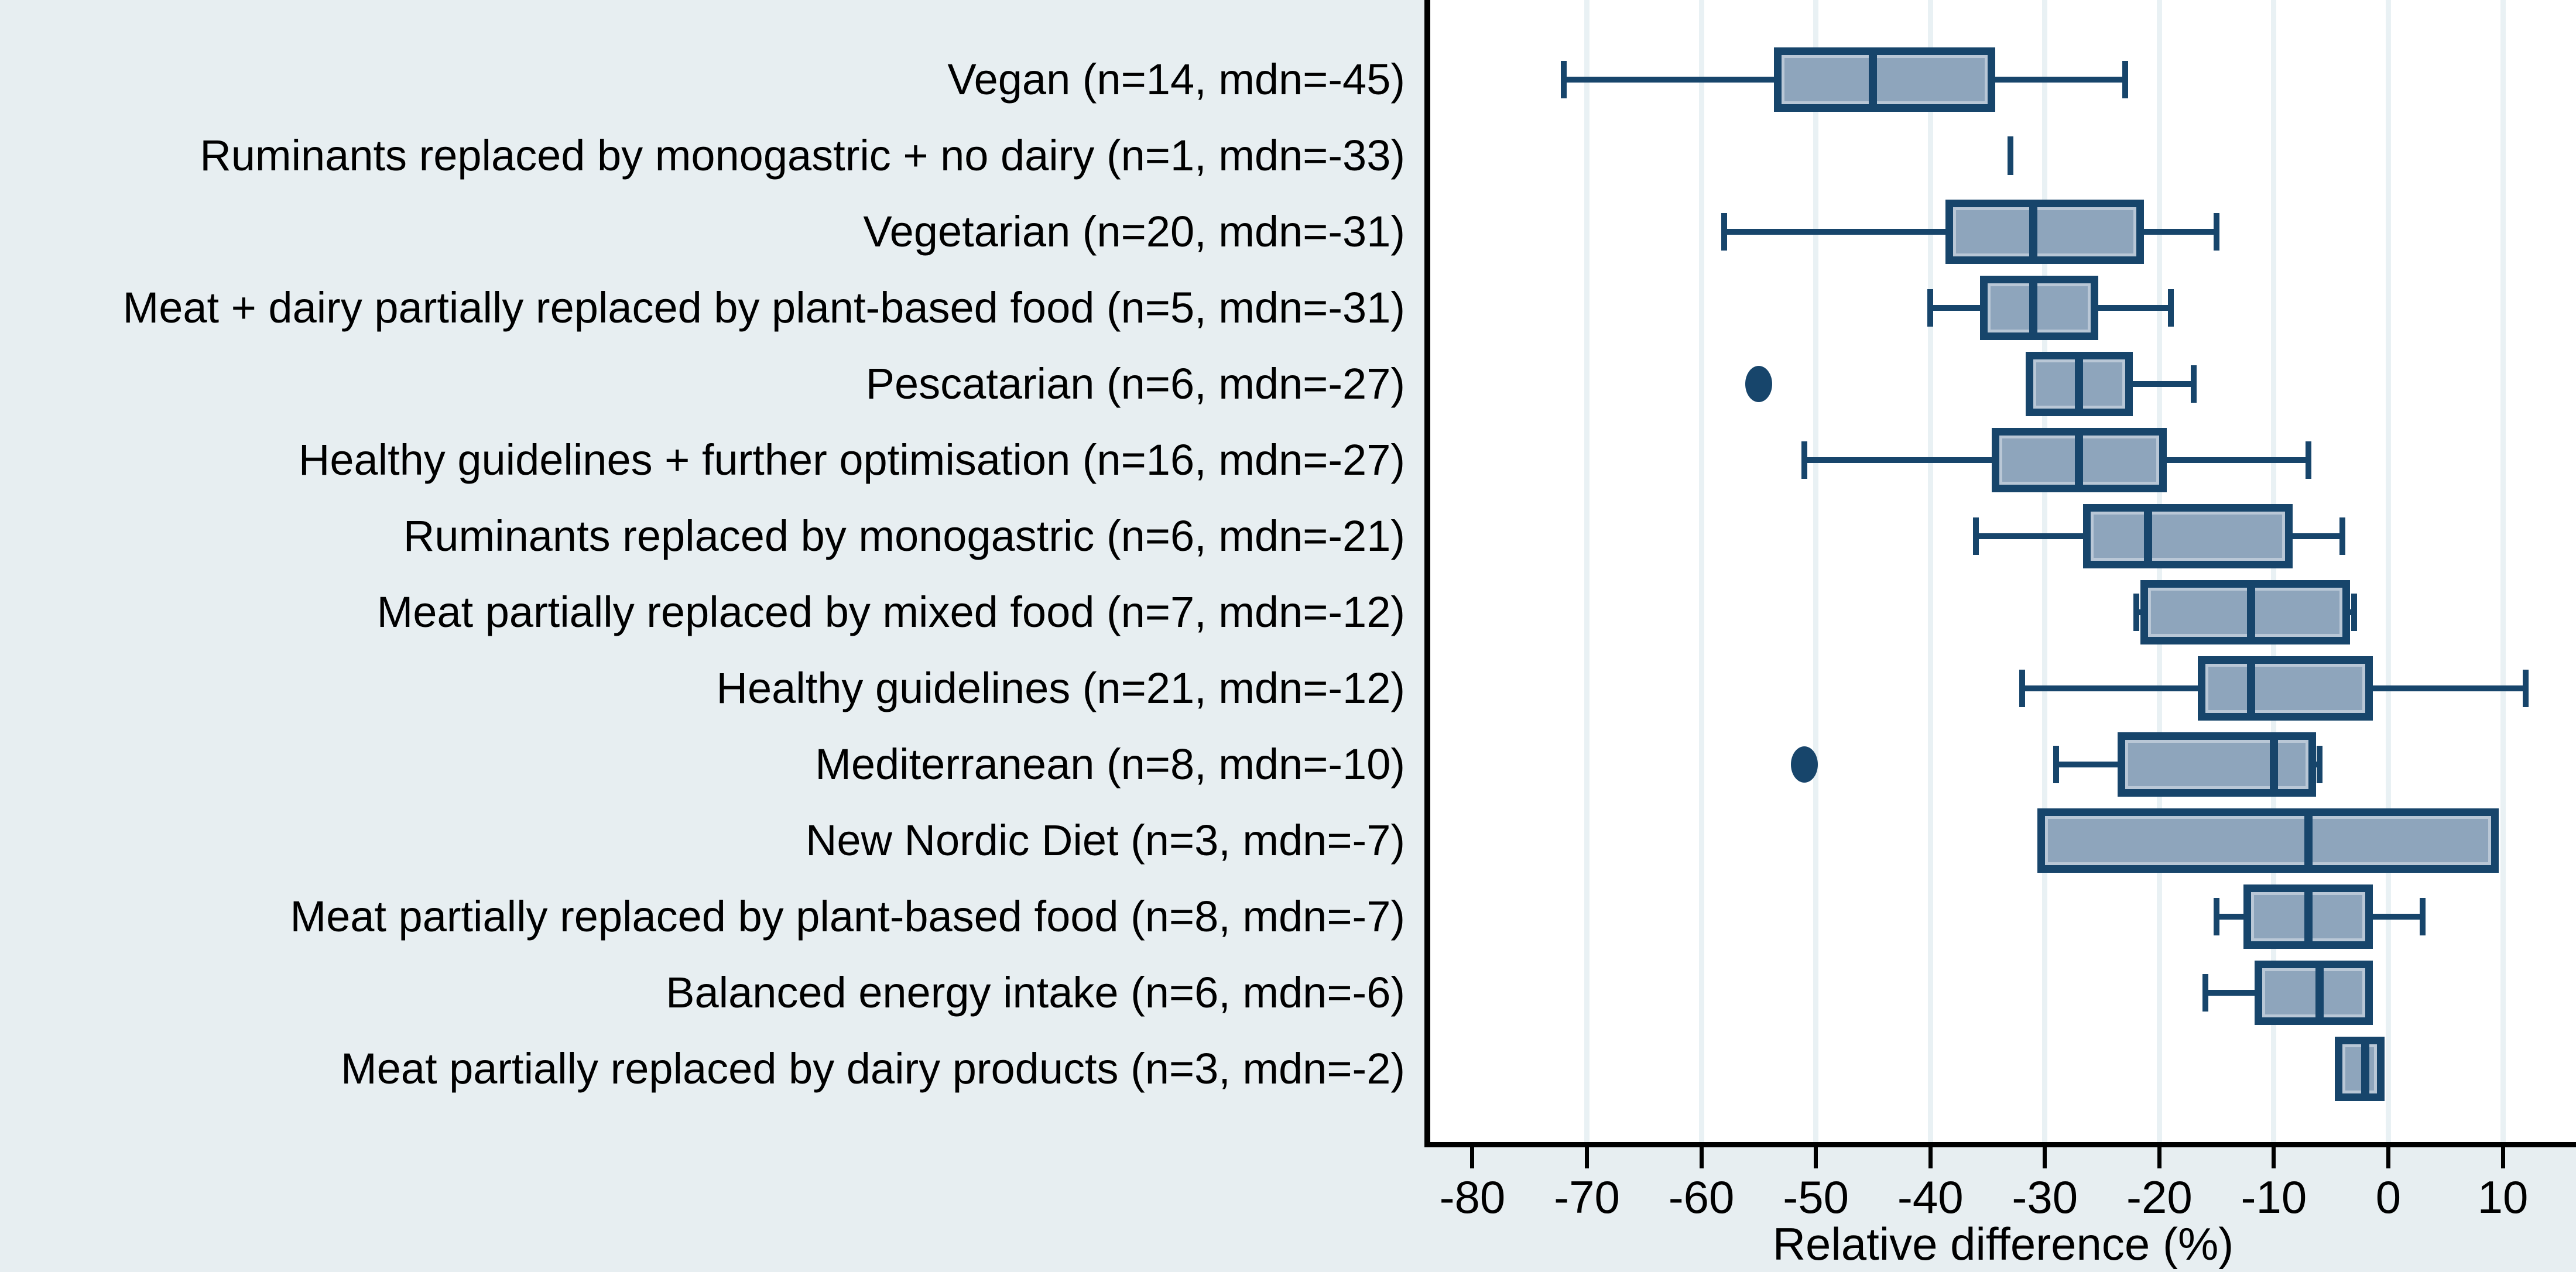 This screenshot has height=1272, width=2576. I want to click on x-tick-label: -70, so click(1587, 1197).